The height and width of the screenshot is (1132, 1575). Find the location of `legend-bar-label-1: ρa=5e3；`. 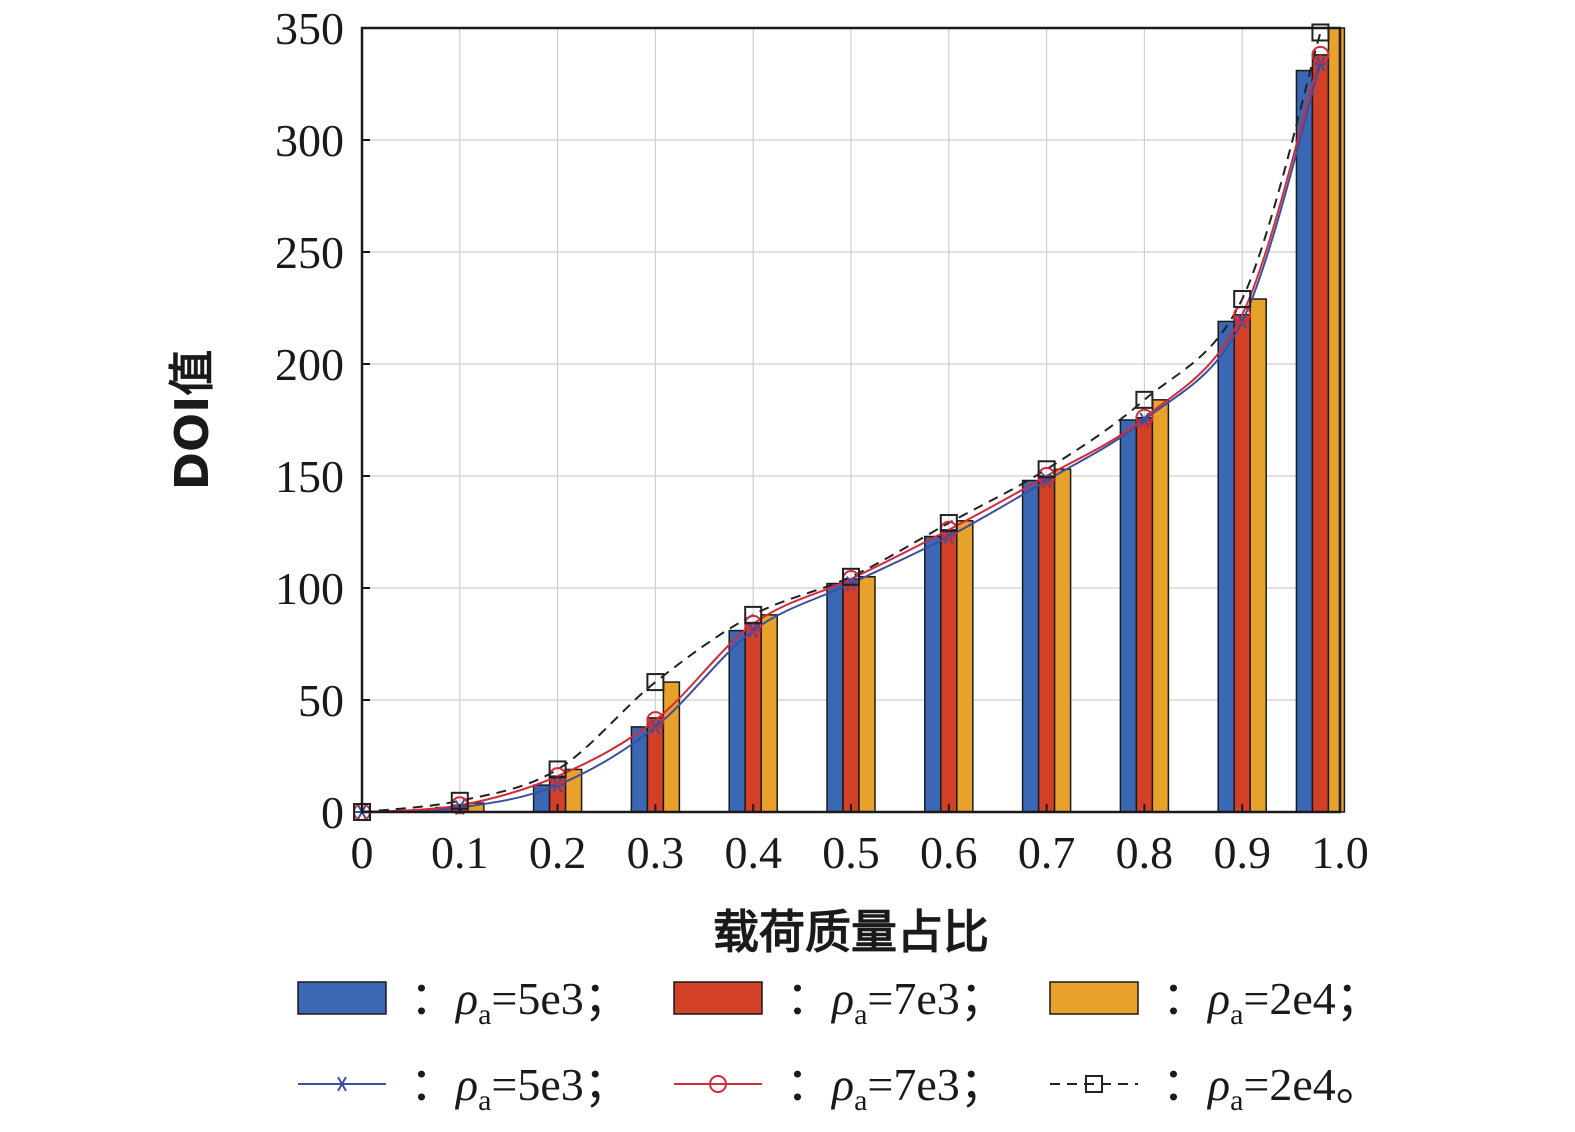

legend-bar-label-1: ρa=5e3； is located at coordinates (542, 1002).